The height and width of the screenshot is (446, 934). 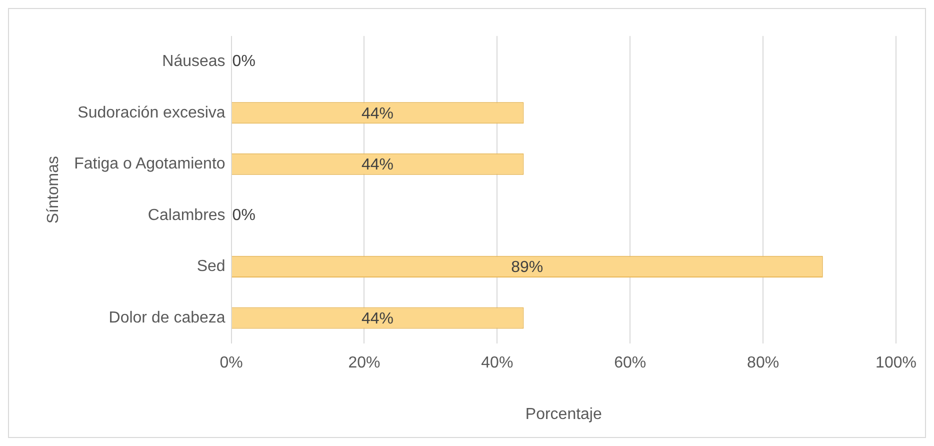 I want to click on y-tick-label: Sudoración excesiva, so click(x=152, y=113).